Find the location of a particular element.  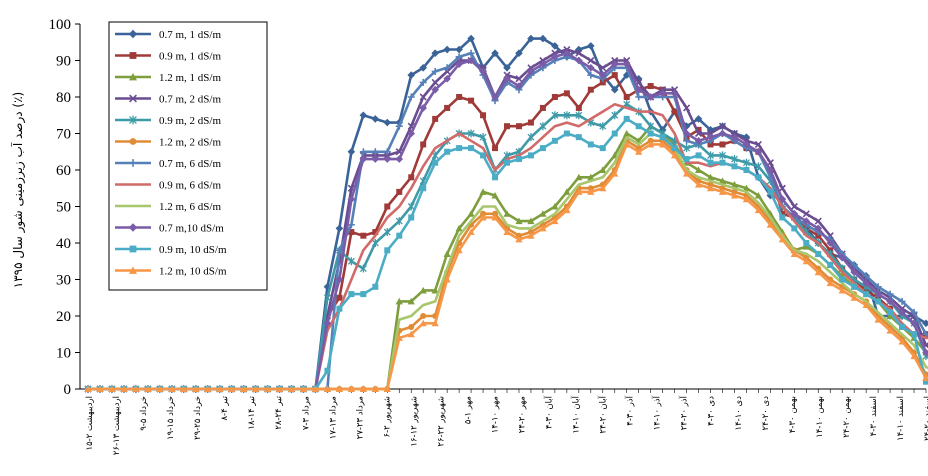

legend-label: 0.7 m,10 dS/m is located at coordinates (191, 229).